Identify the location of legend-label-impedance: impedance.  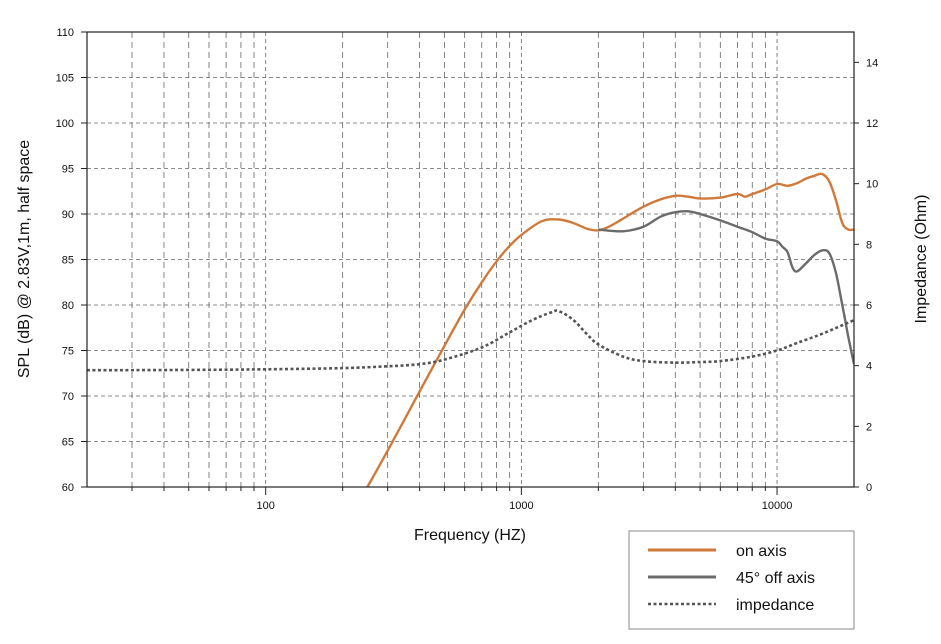
(775, 605).